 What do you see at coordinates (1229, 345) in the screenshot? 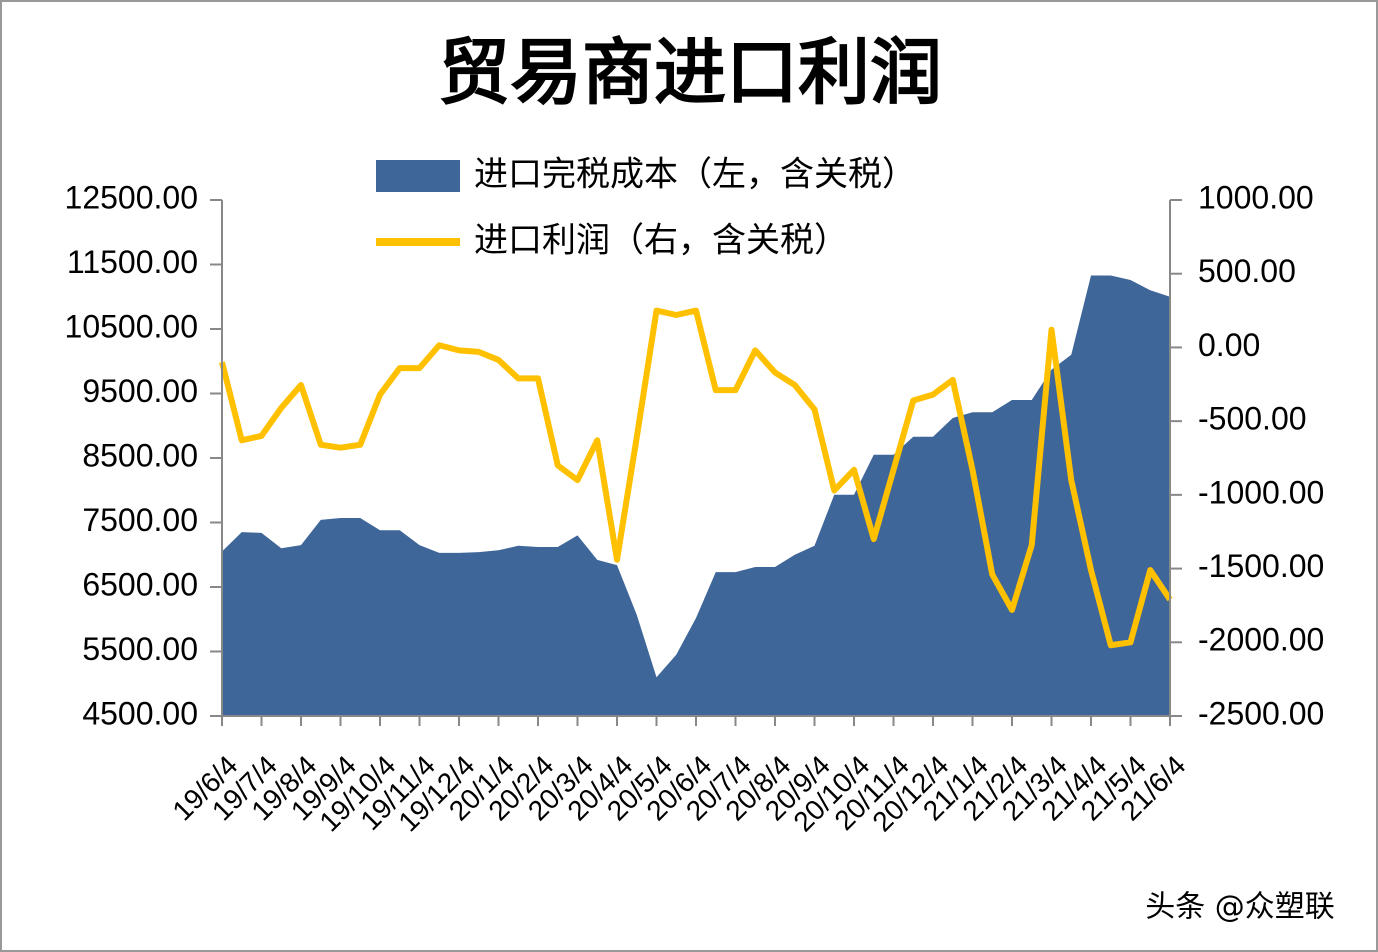
I see `y2-tick-label: 0.00` at bounding box center [1229, 345].